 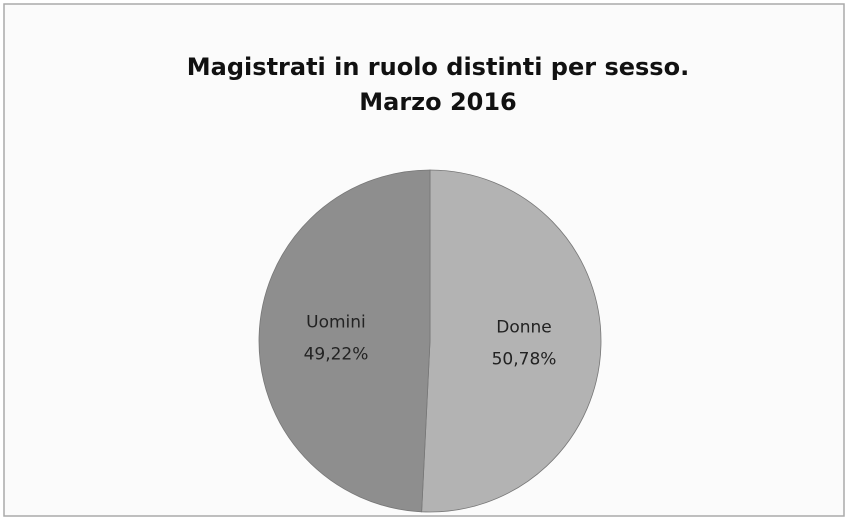 What do you see at coordinates (438, 102) in the screenshot?
I see `chart-subtitle: Marzo 2016` at bounding box center [438, 102].